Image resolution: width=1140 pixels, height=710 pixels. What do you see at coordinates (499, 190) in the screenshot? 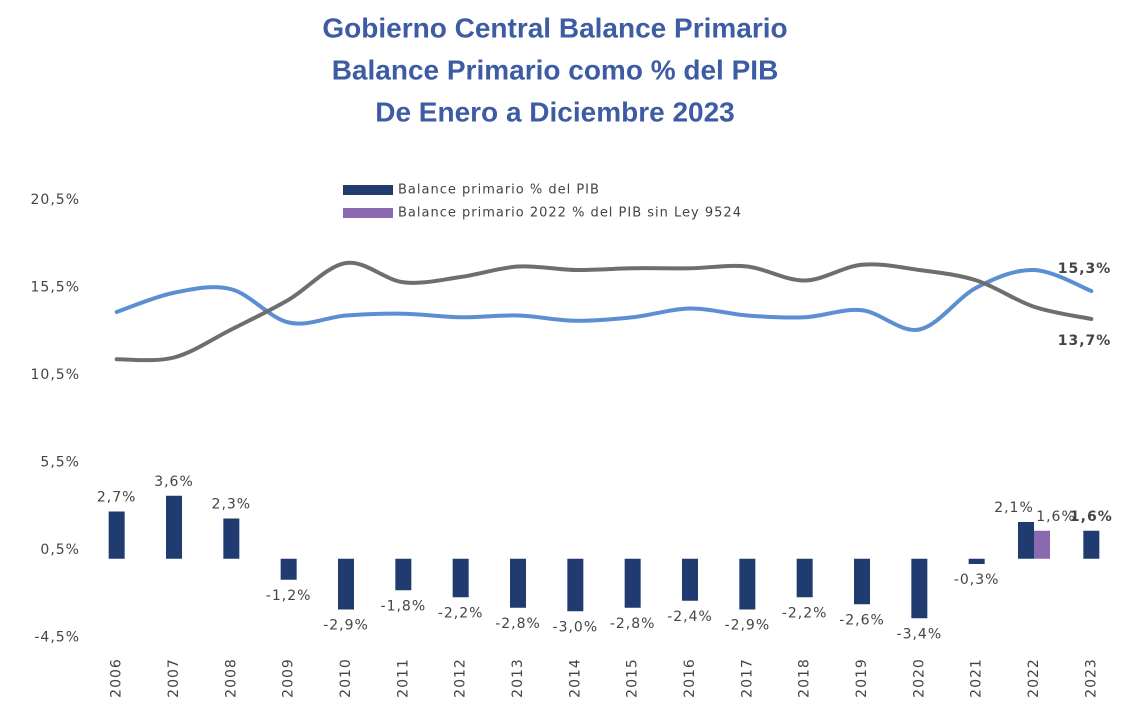
I see `legend-label: Balance primario % del PIB` at bounding box center [499, 190].